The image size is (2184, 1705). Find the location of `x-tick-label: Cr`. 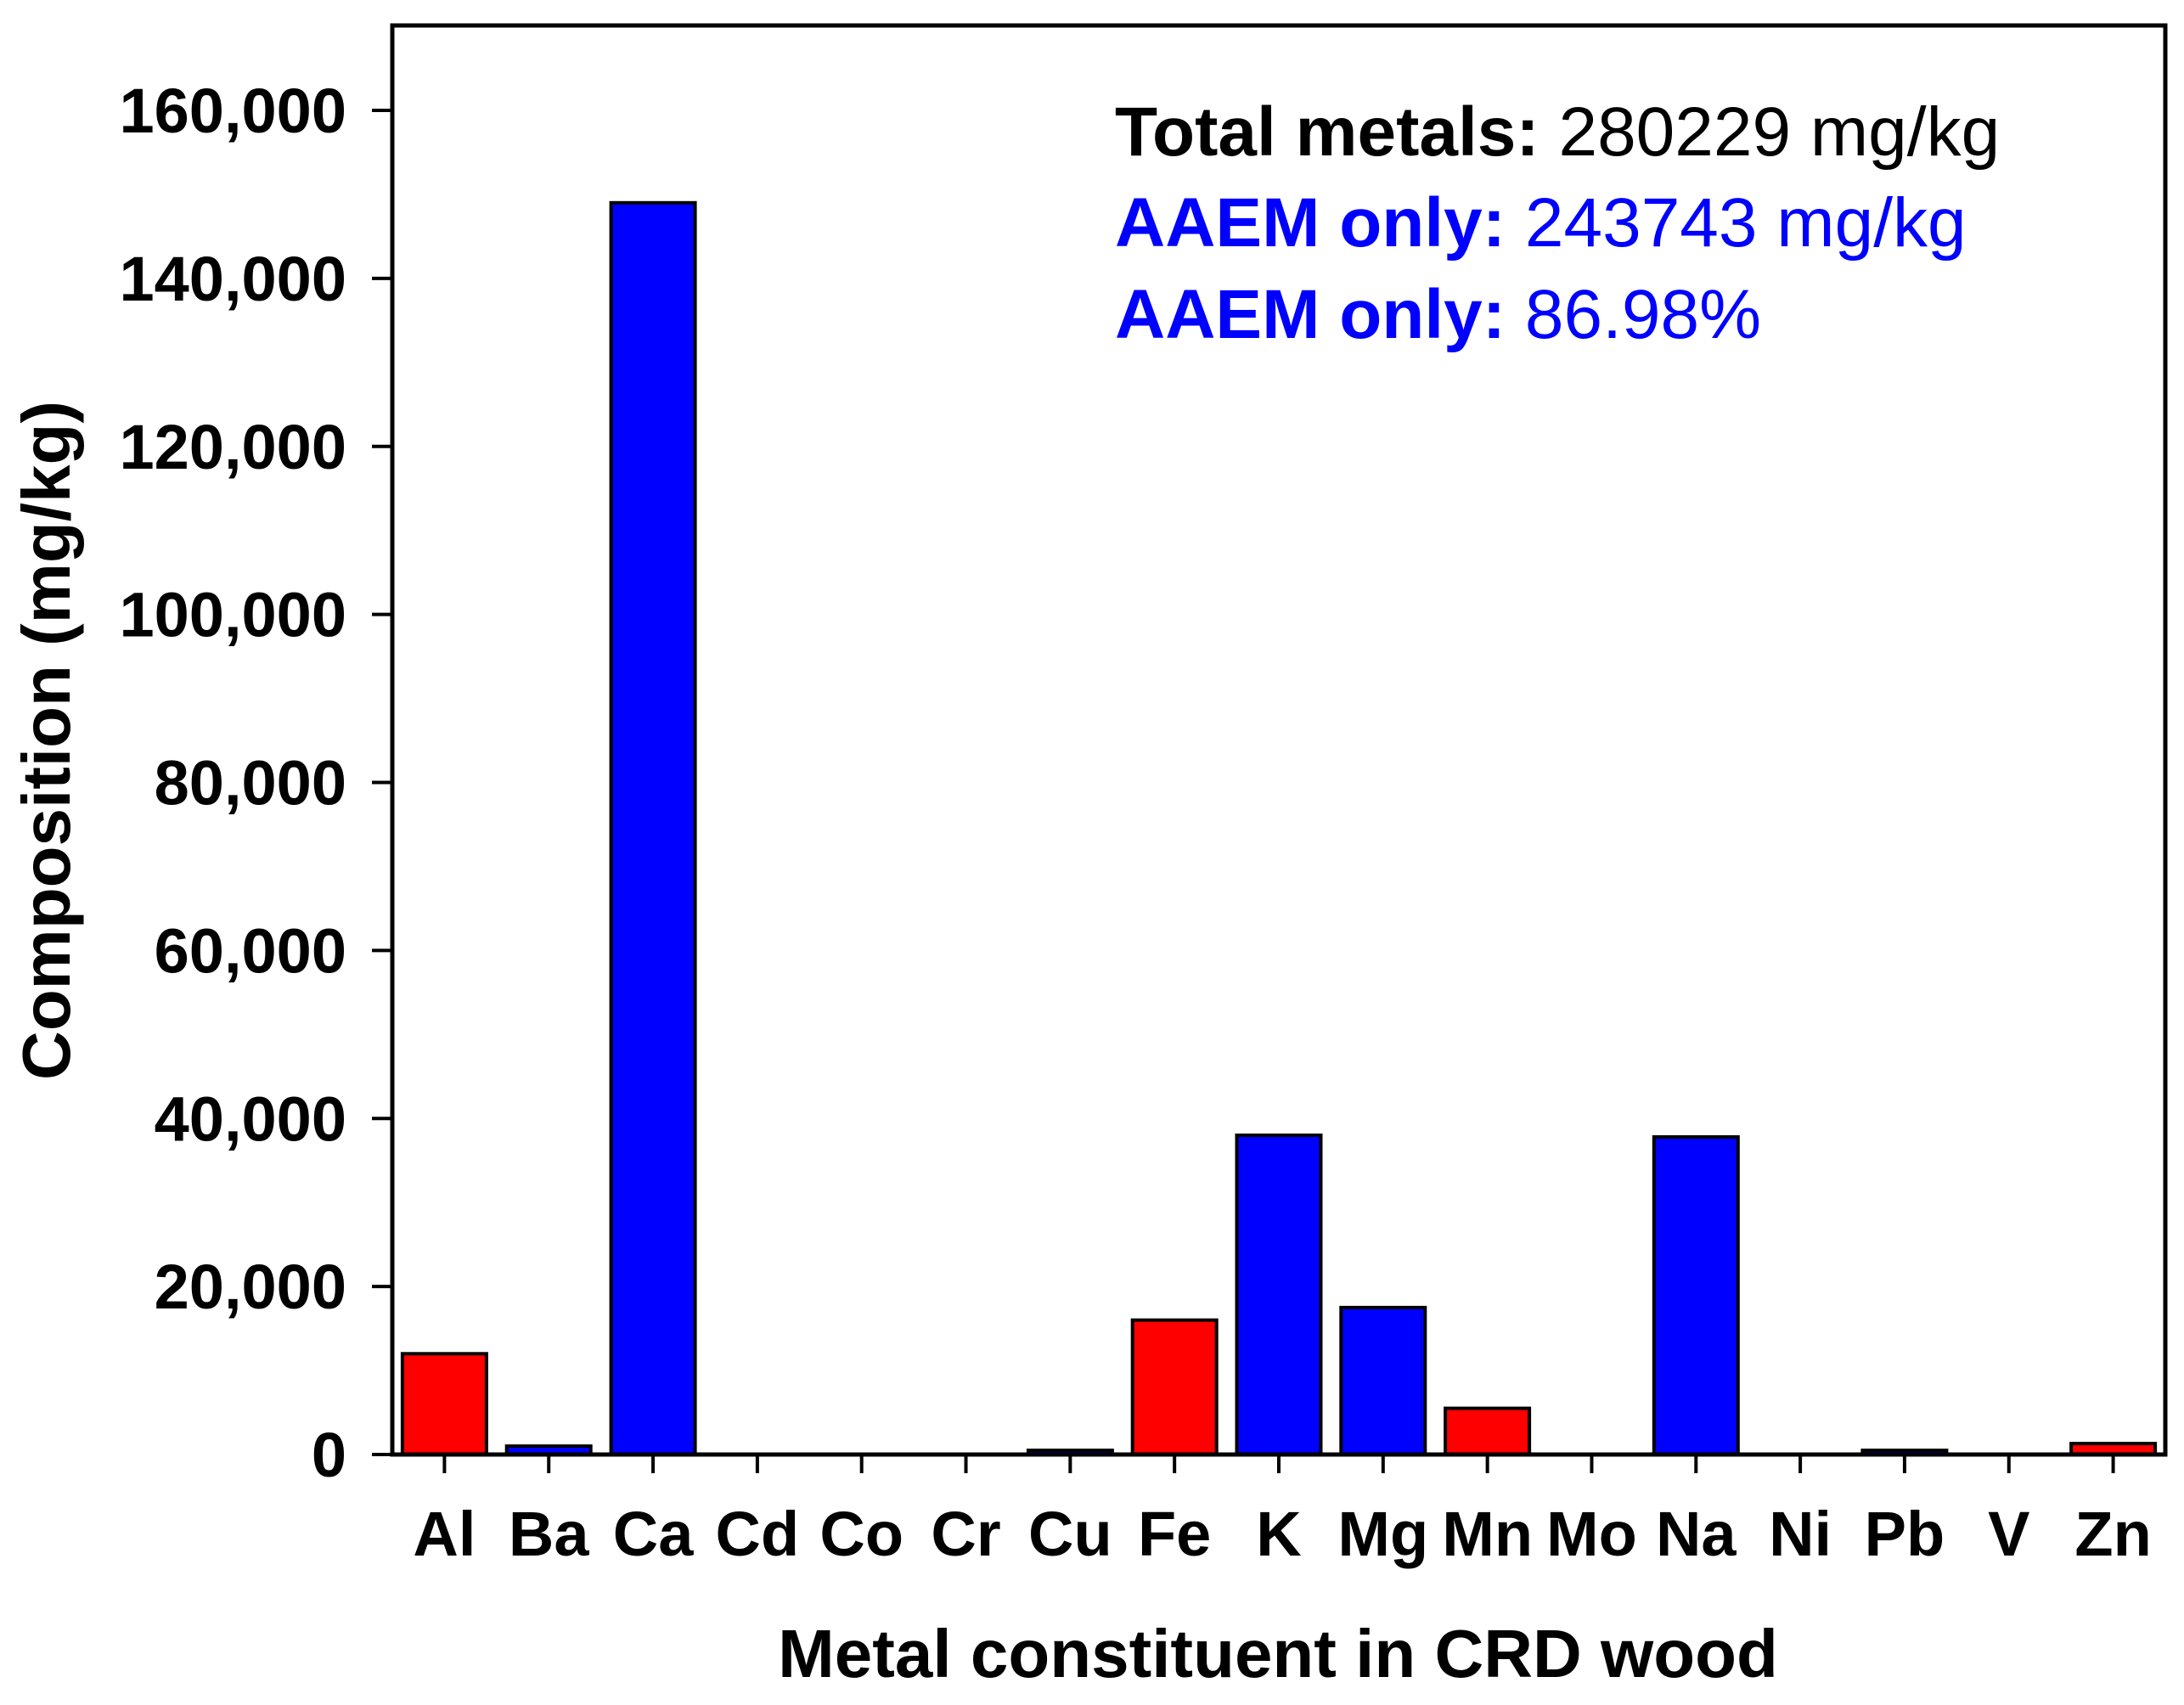

x-tick-label: Cr is located at coordinates (965, 1534).